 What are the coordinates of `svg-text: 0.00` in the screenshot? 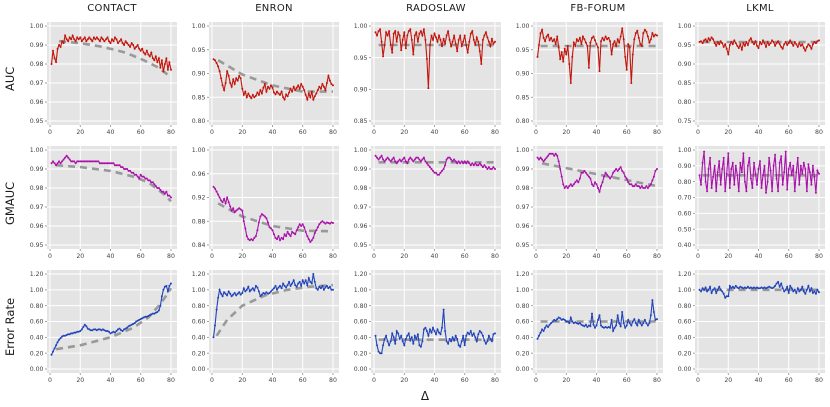 It's located at (37, 369).